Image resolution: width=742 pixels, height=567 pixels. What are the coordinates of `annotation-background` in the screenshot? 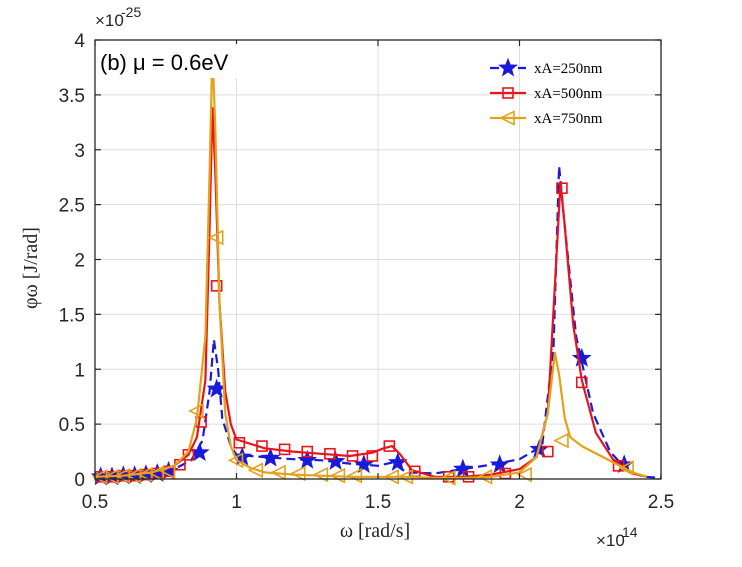 It's located at (184, 61).